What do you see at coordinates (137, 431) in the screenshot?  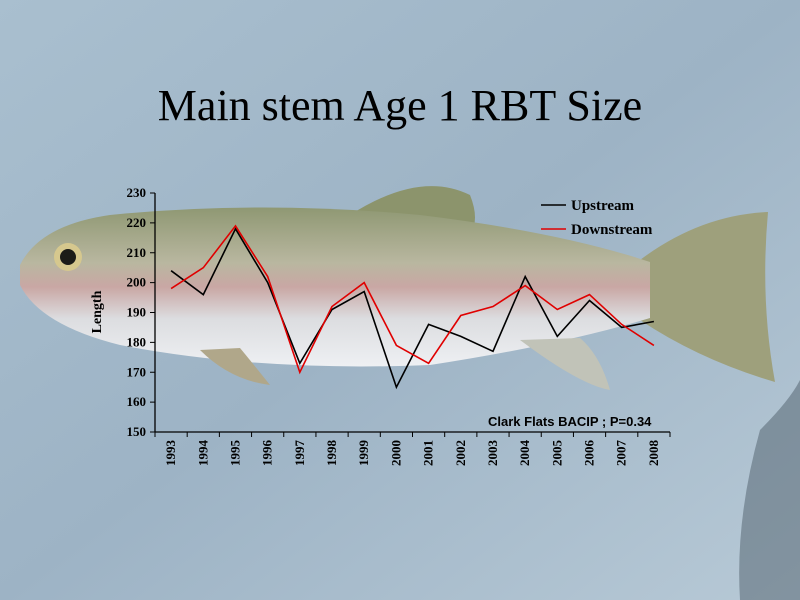 I see `y-tick-label: 150` at bounding box center [137, 431].